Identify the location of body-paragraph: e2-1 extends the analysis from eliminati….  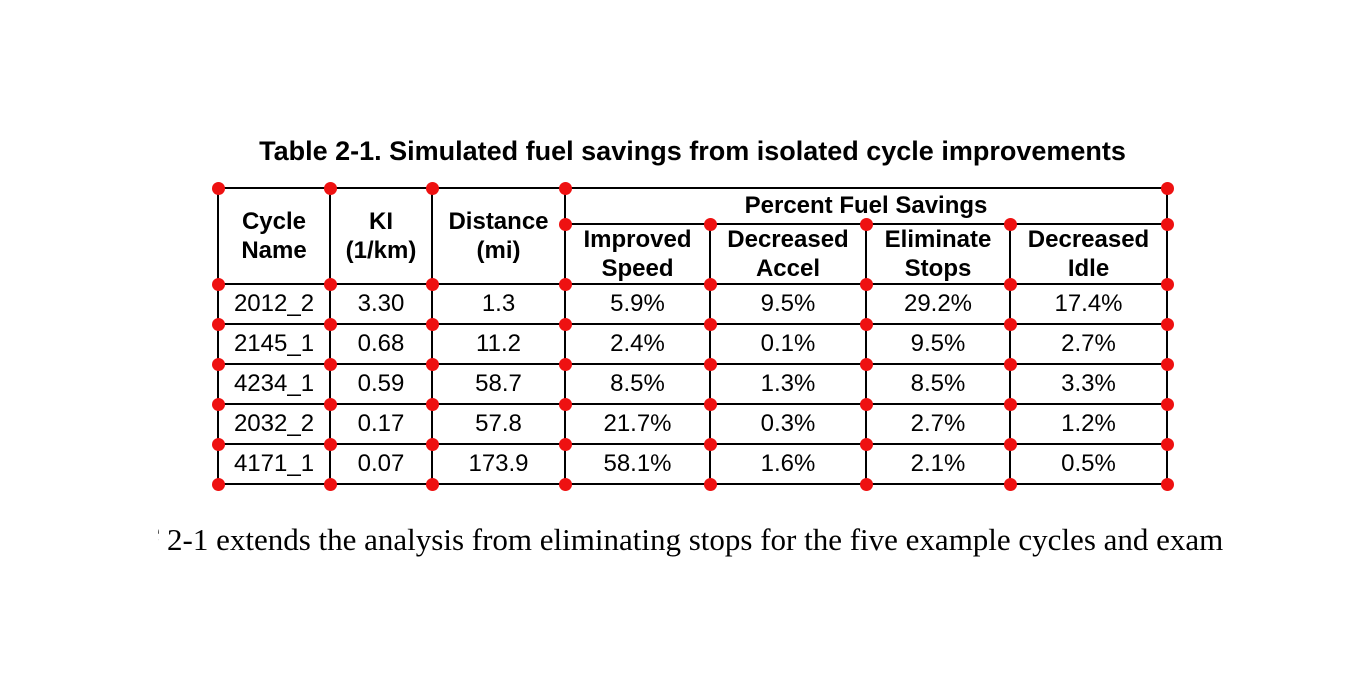
(690, 535).